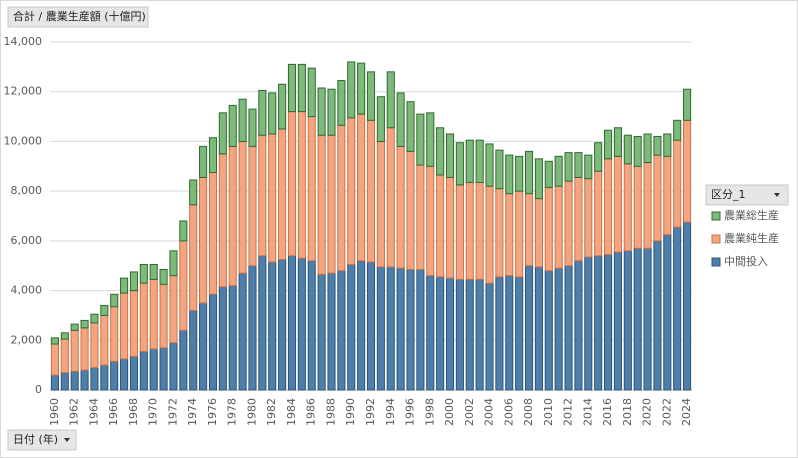 This screenshot has height=458, width=798. Describe the element at coordinates (747, 195) in the screenshot. I see `legend-field-button` at that location.